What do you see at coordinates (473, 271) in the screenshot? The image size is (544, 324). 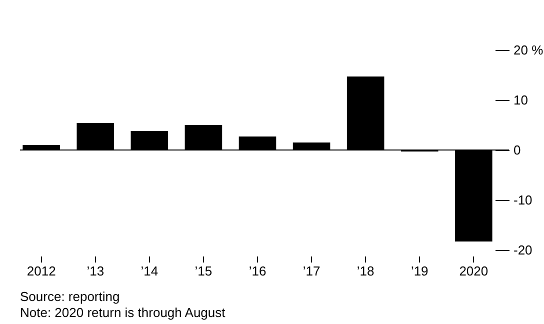 I see `x-tick-label: 2020` at bounding box center [473, 271].